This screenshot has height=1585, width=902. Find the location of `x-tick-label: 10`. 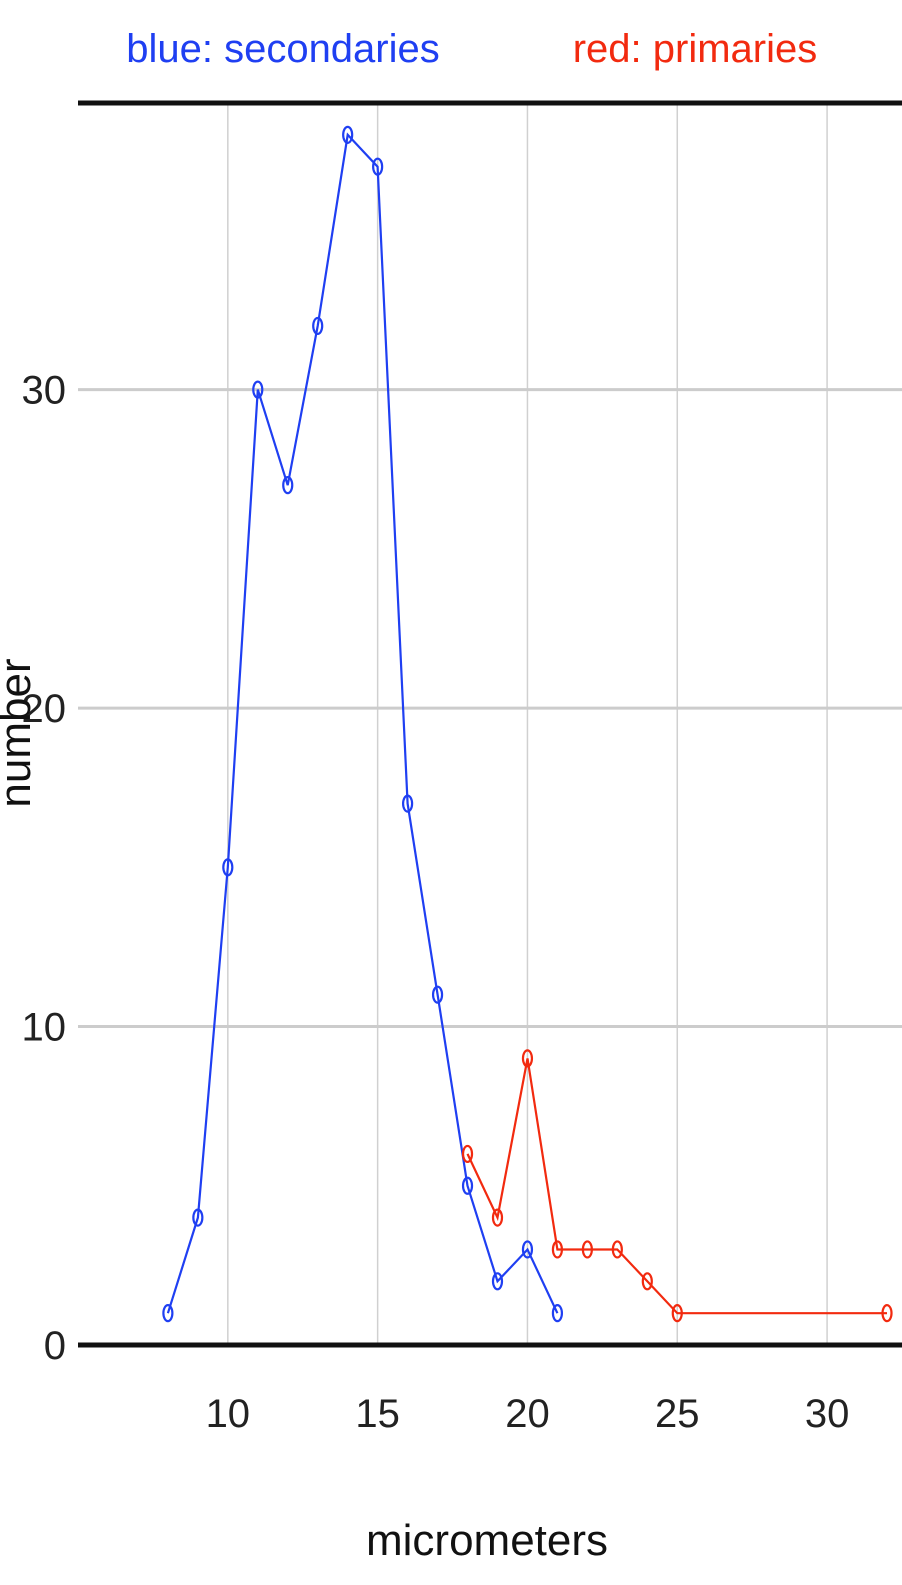

x-tick-label: 10 is located at coordinates (228, 1414).